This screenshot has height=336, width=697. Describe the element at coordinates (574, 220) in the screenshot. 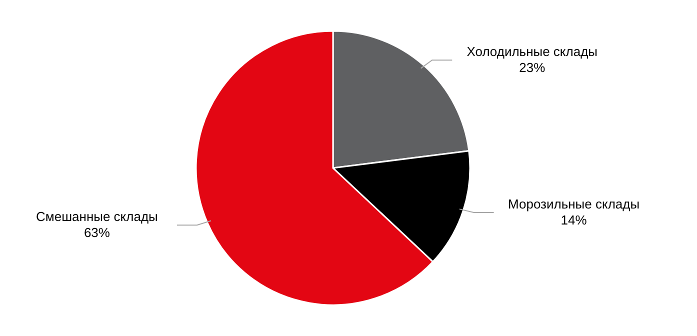

I see `data-label: 14%` at that location.